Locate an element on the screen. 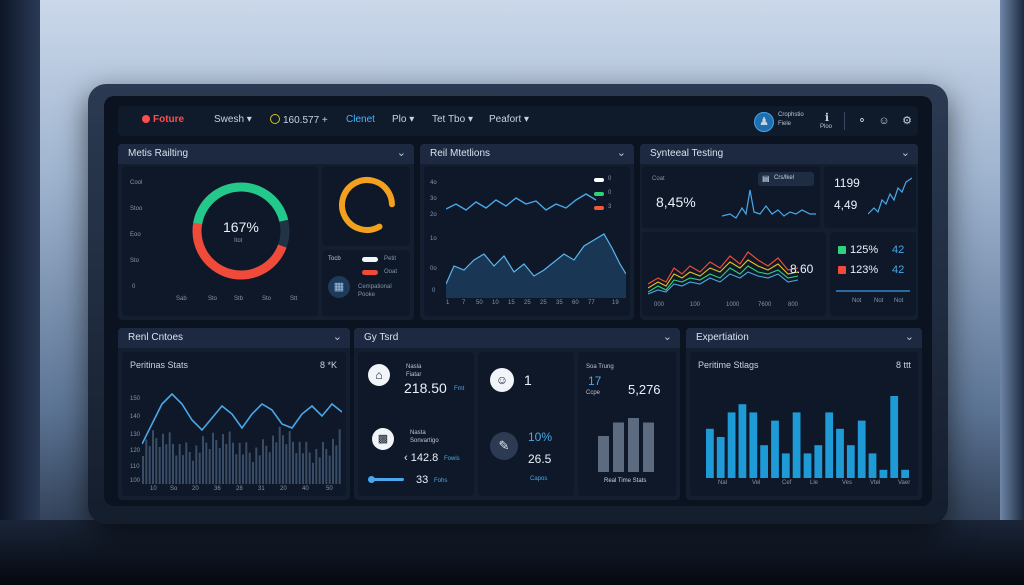  panel-title: Reil Mtetlions is located at coordinates (460, 153).